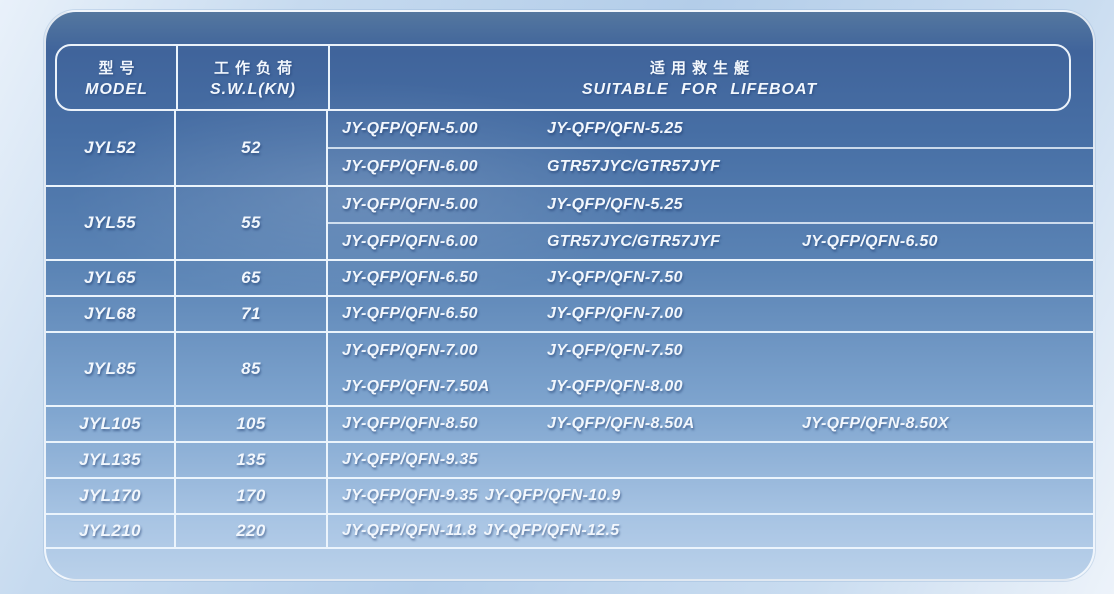  Describe the element at coordinates (111, 278) in the screenshot. I see `model-cell: JYL65` at that location.